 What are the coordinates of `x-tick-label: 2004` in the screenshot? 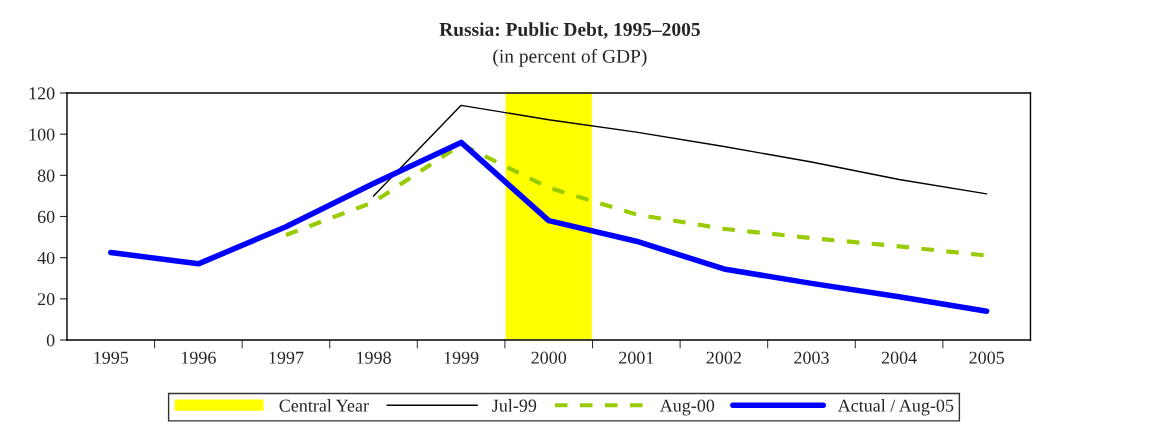 It's located at (899, 357).